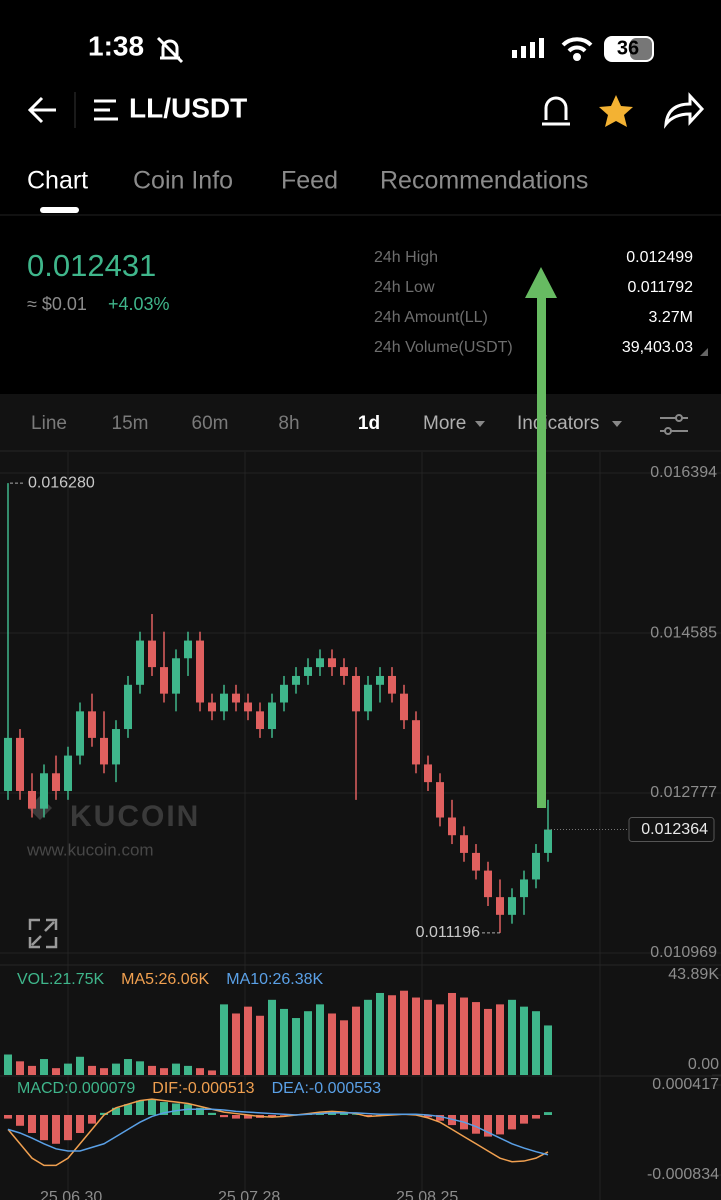  I want to click on tab: Chart, so click(57, 181).